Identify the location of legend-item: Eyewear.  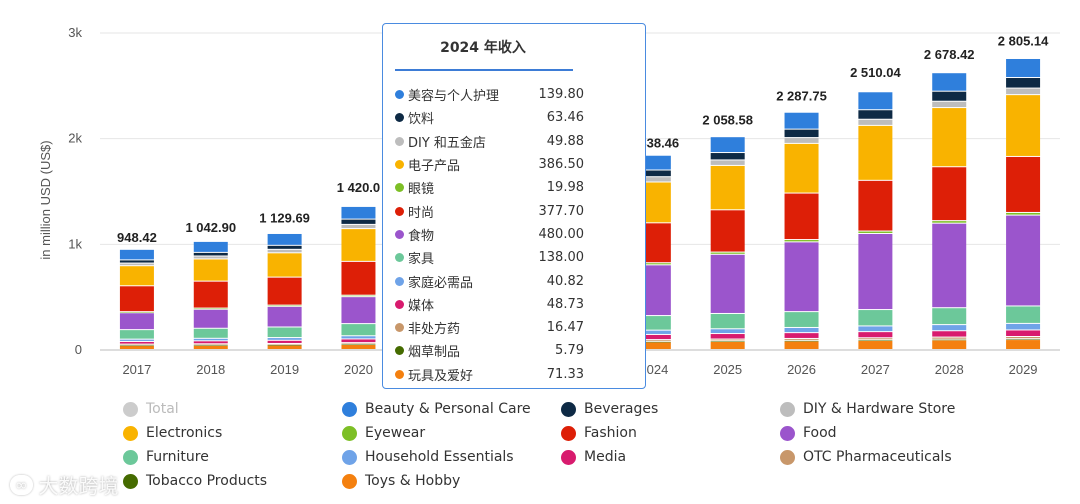
(383, 433).